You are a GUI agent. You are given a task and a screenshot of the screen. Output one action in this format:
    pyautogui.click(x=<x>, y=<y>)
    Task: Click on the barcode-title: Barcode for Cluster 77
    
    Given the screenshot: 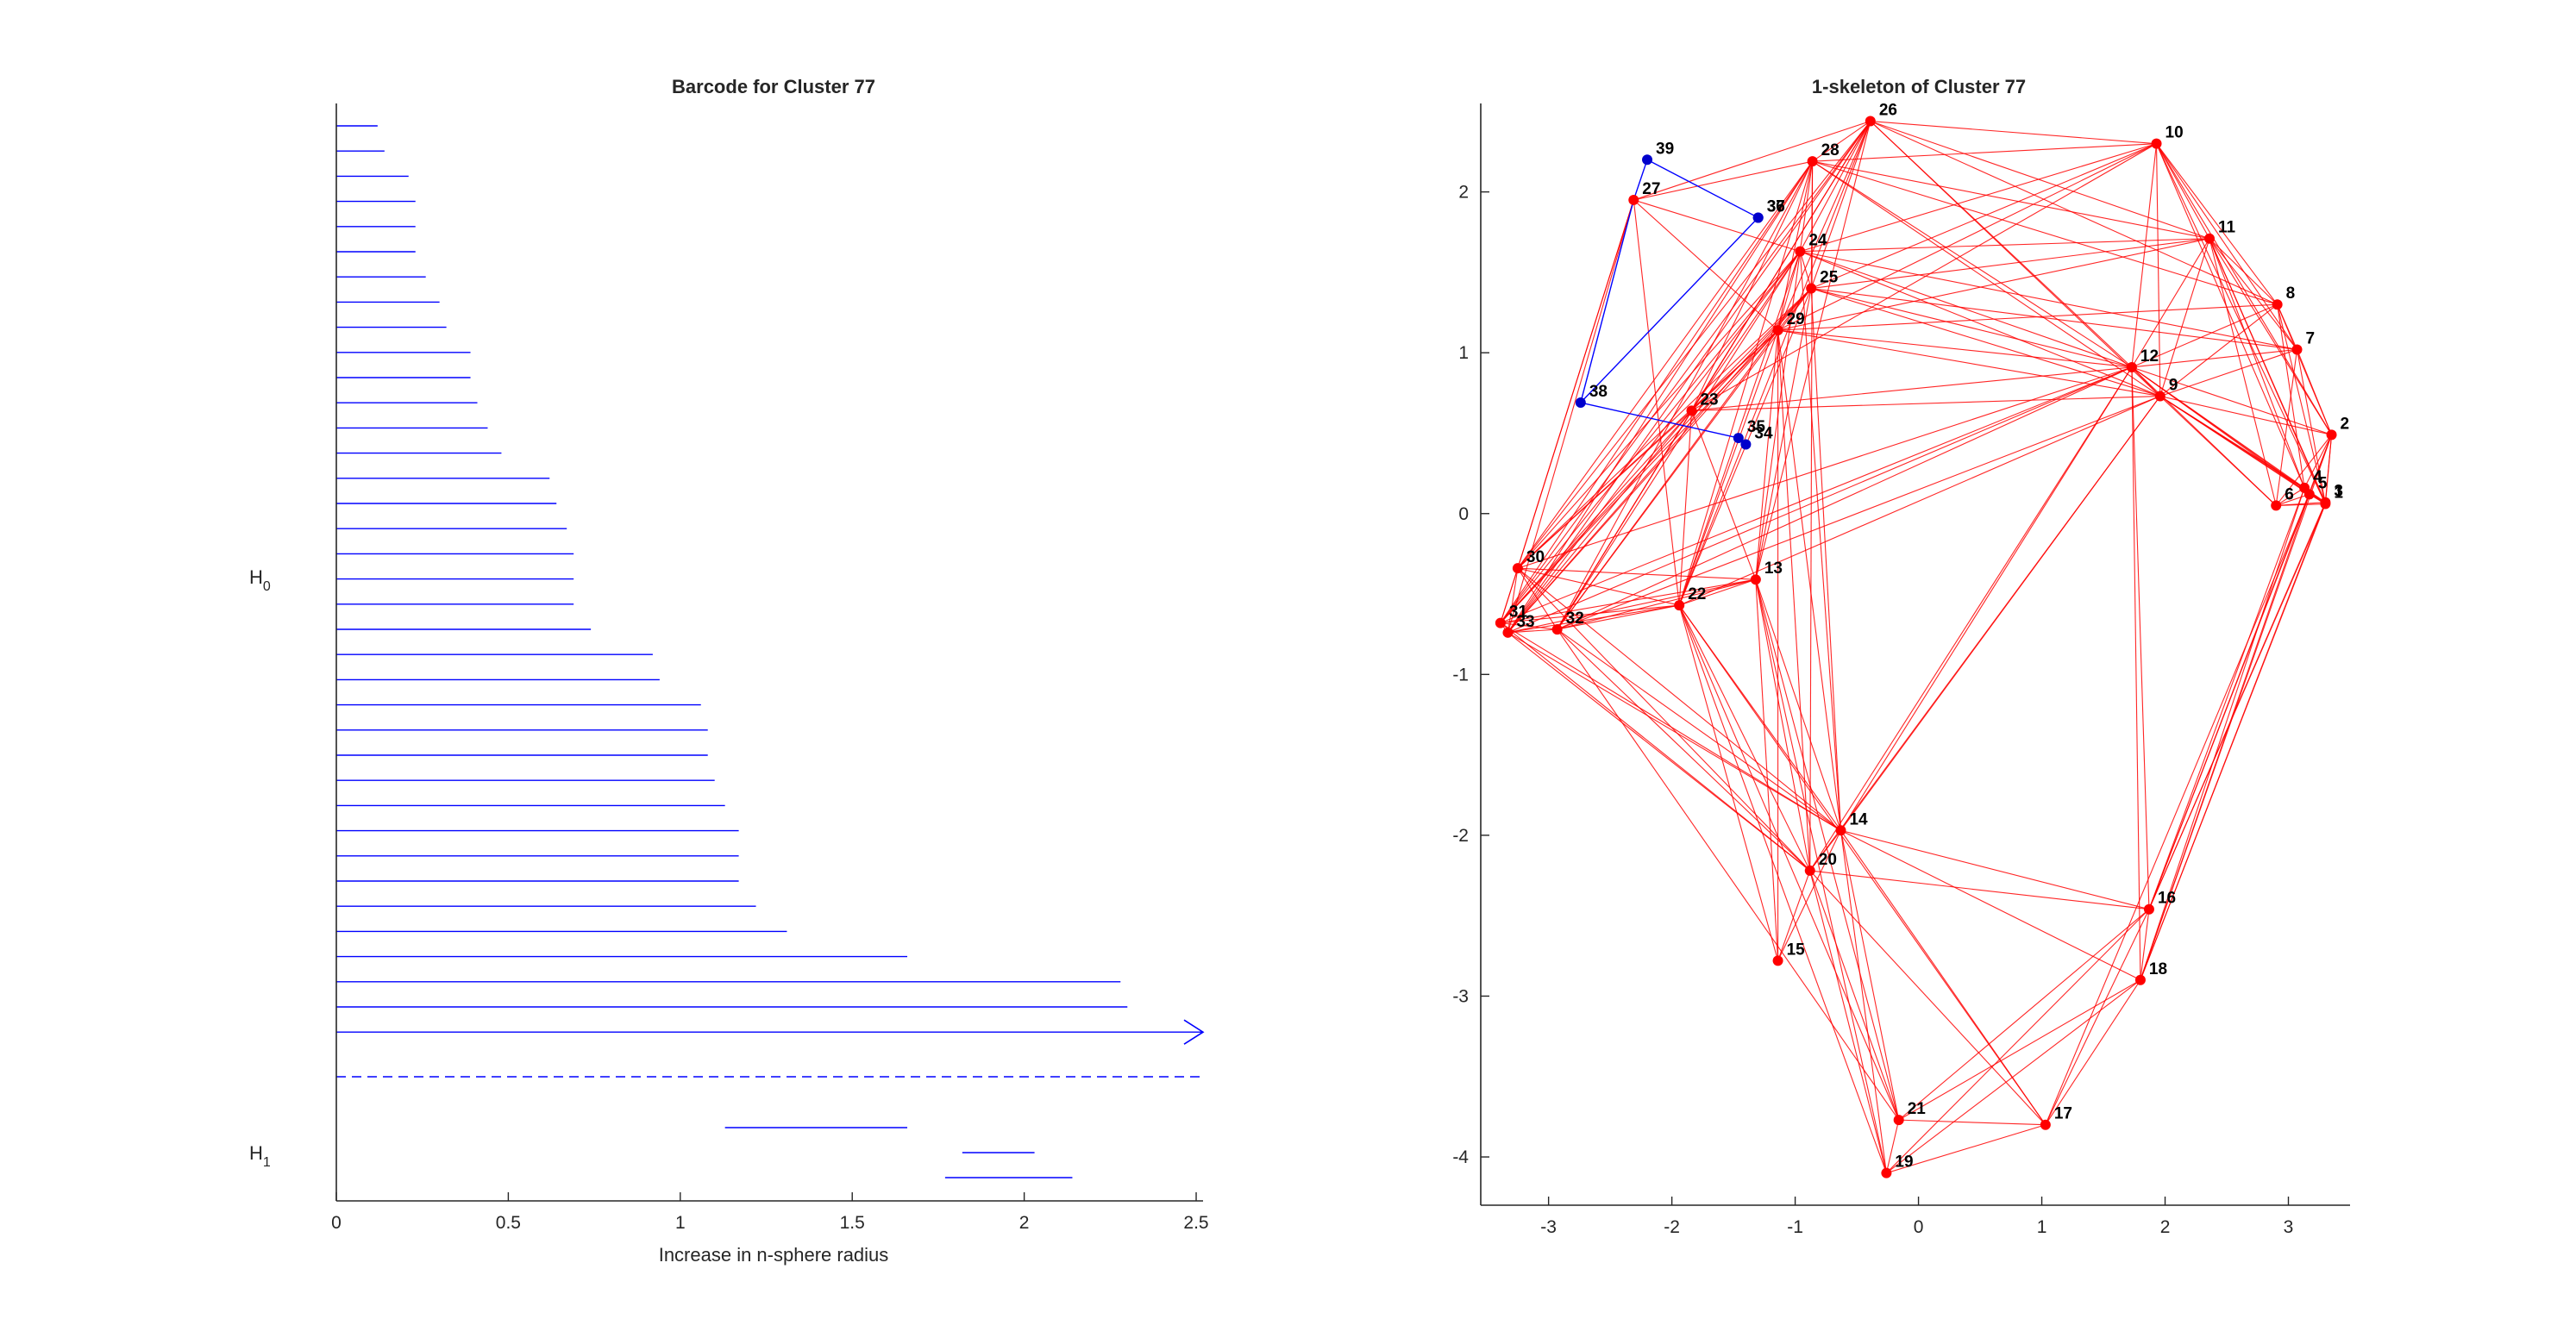 What is the action you would take?
    pyautogui.click(x=773, y=86)
    